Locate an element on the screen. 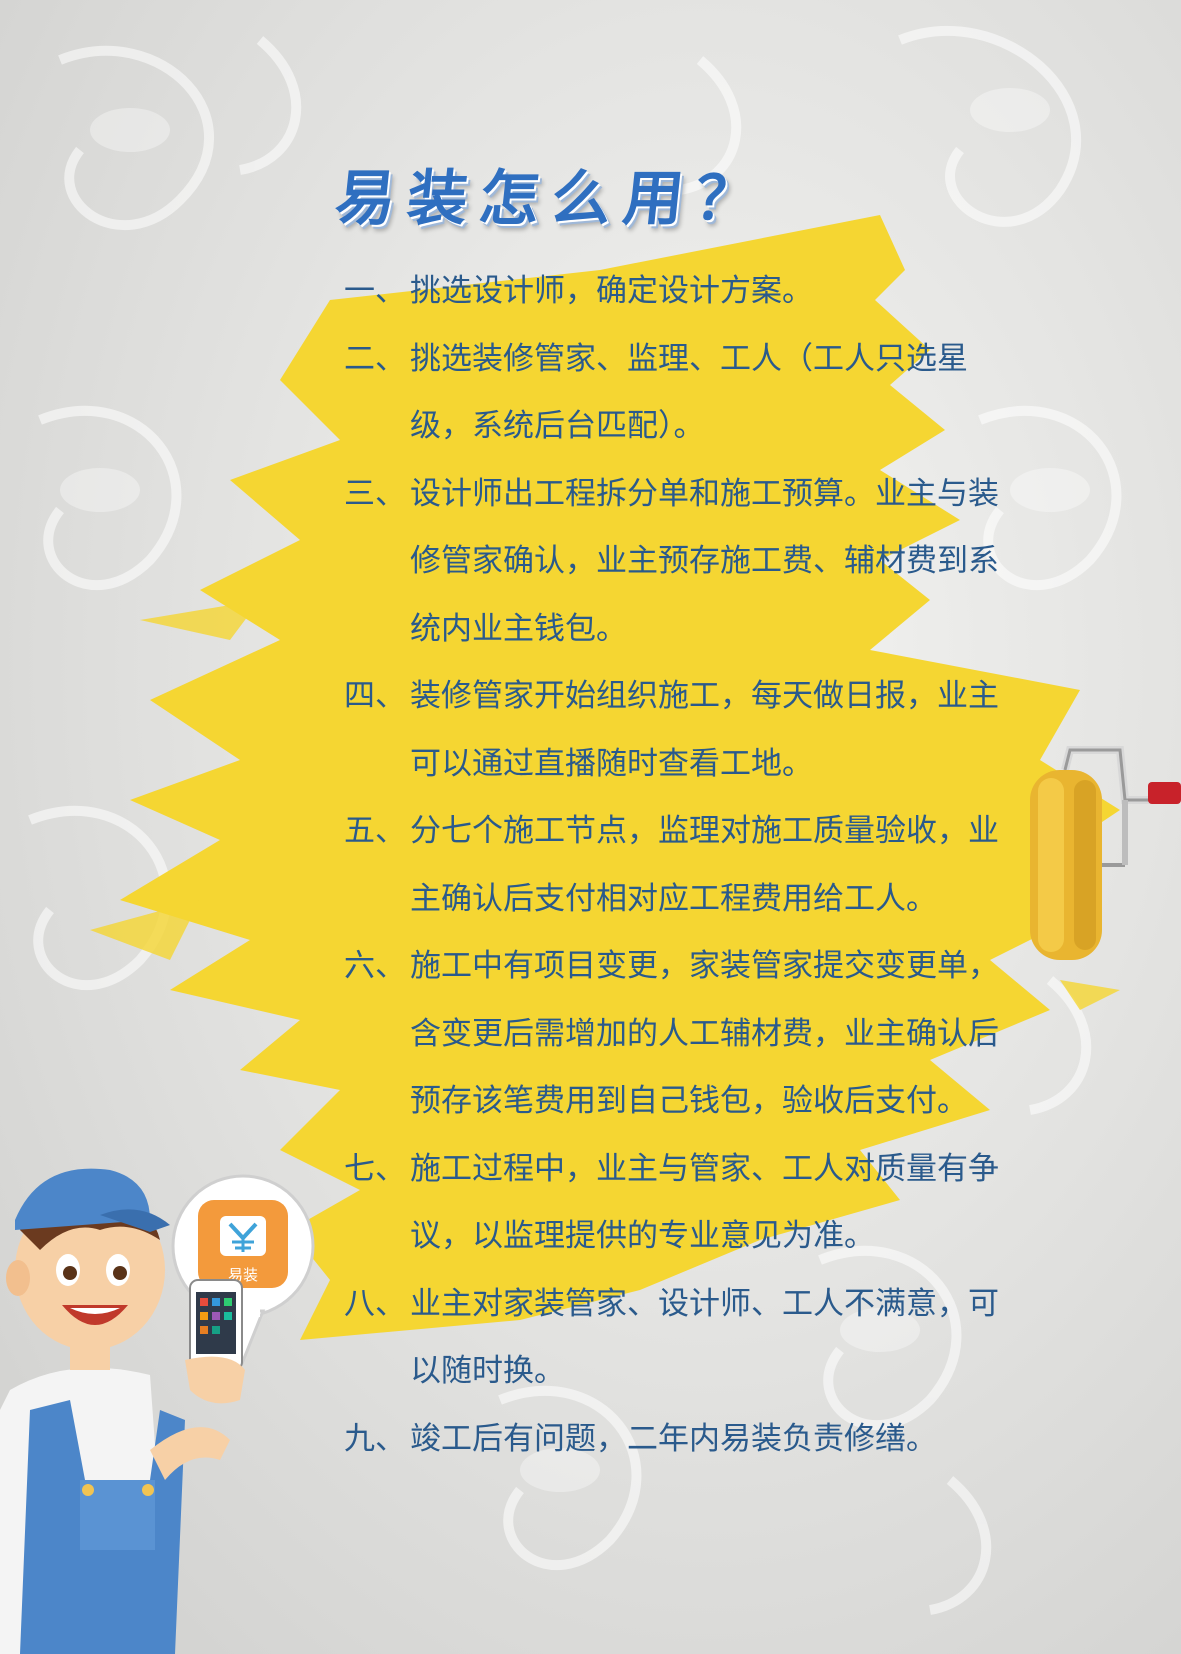 This screenshot has height=1654, width=1181. page-title: 易装怎么用？ is located at coordinates (551, 199).